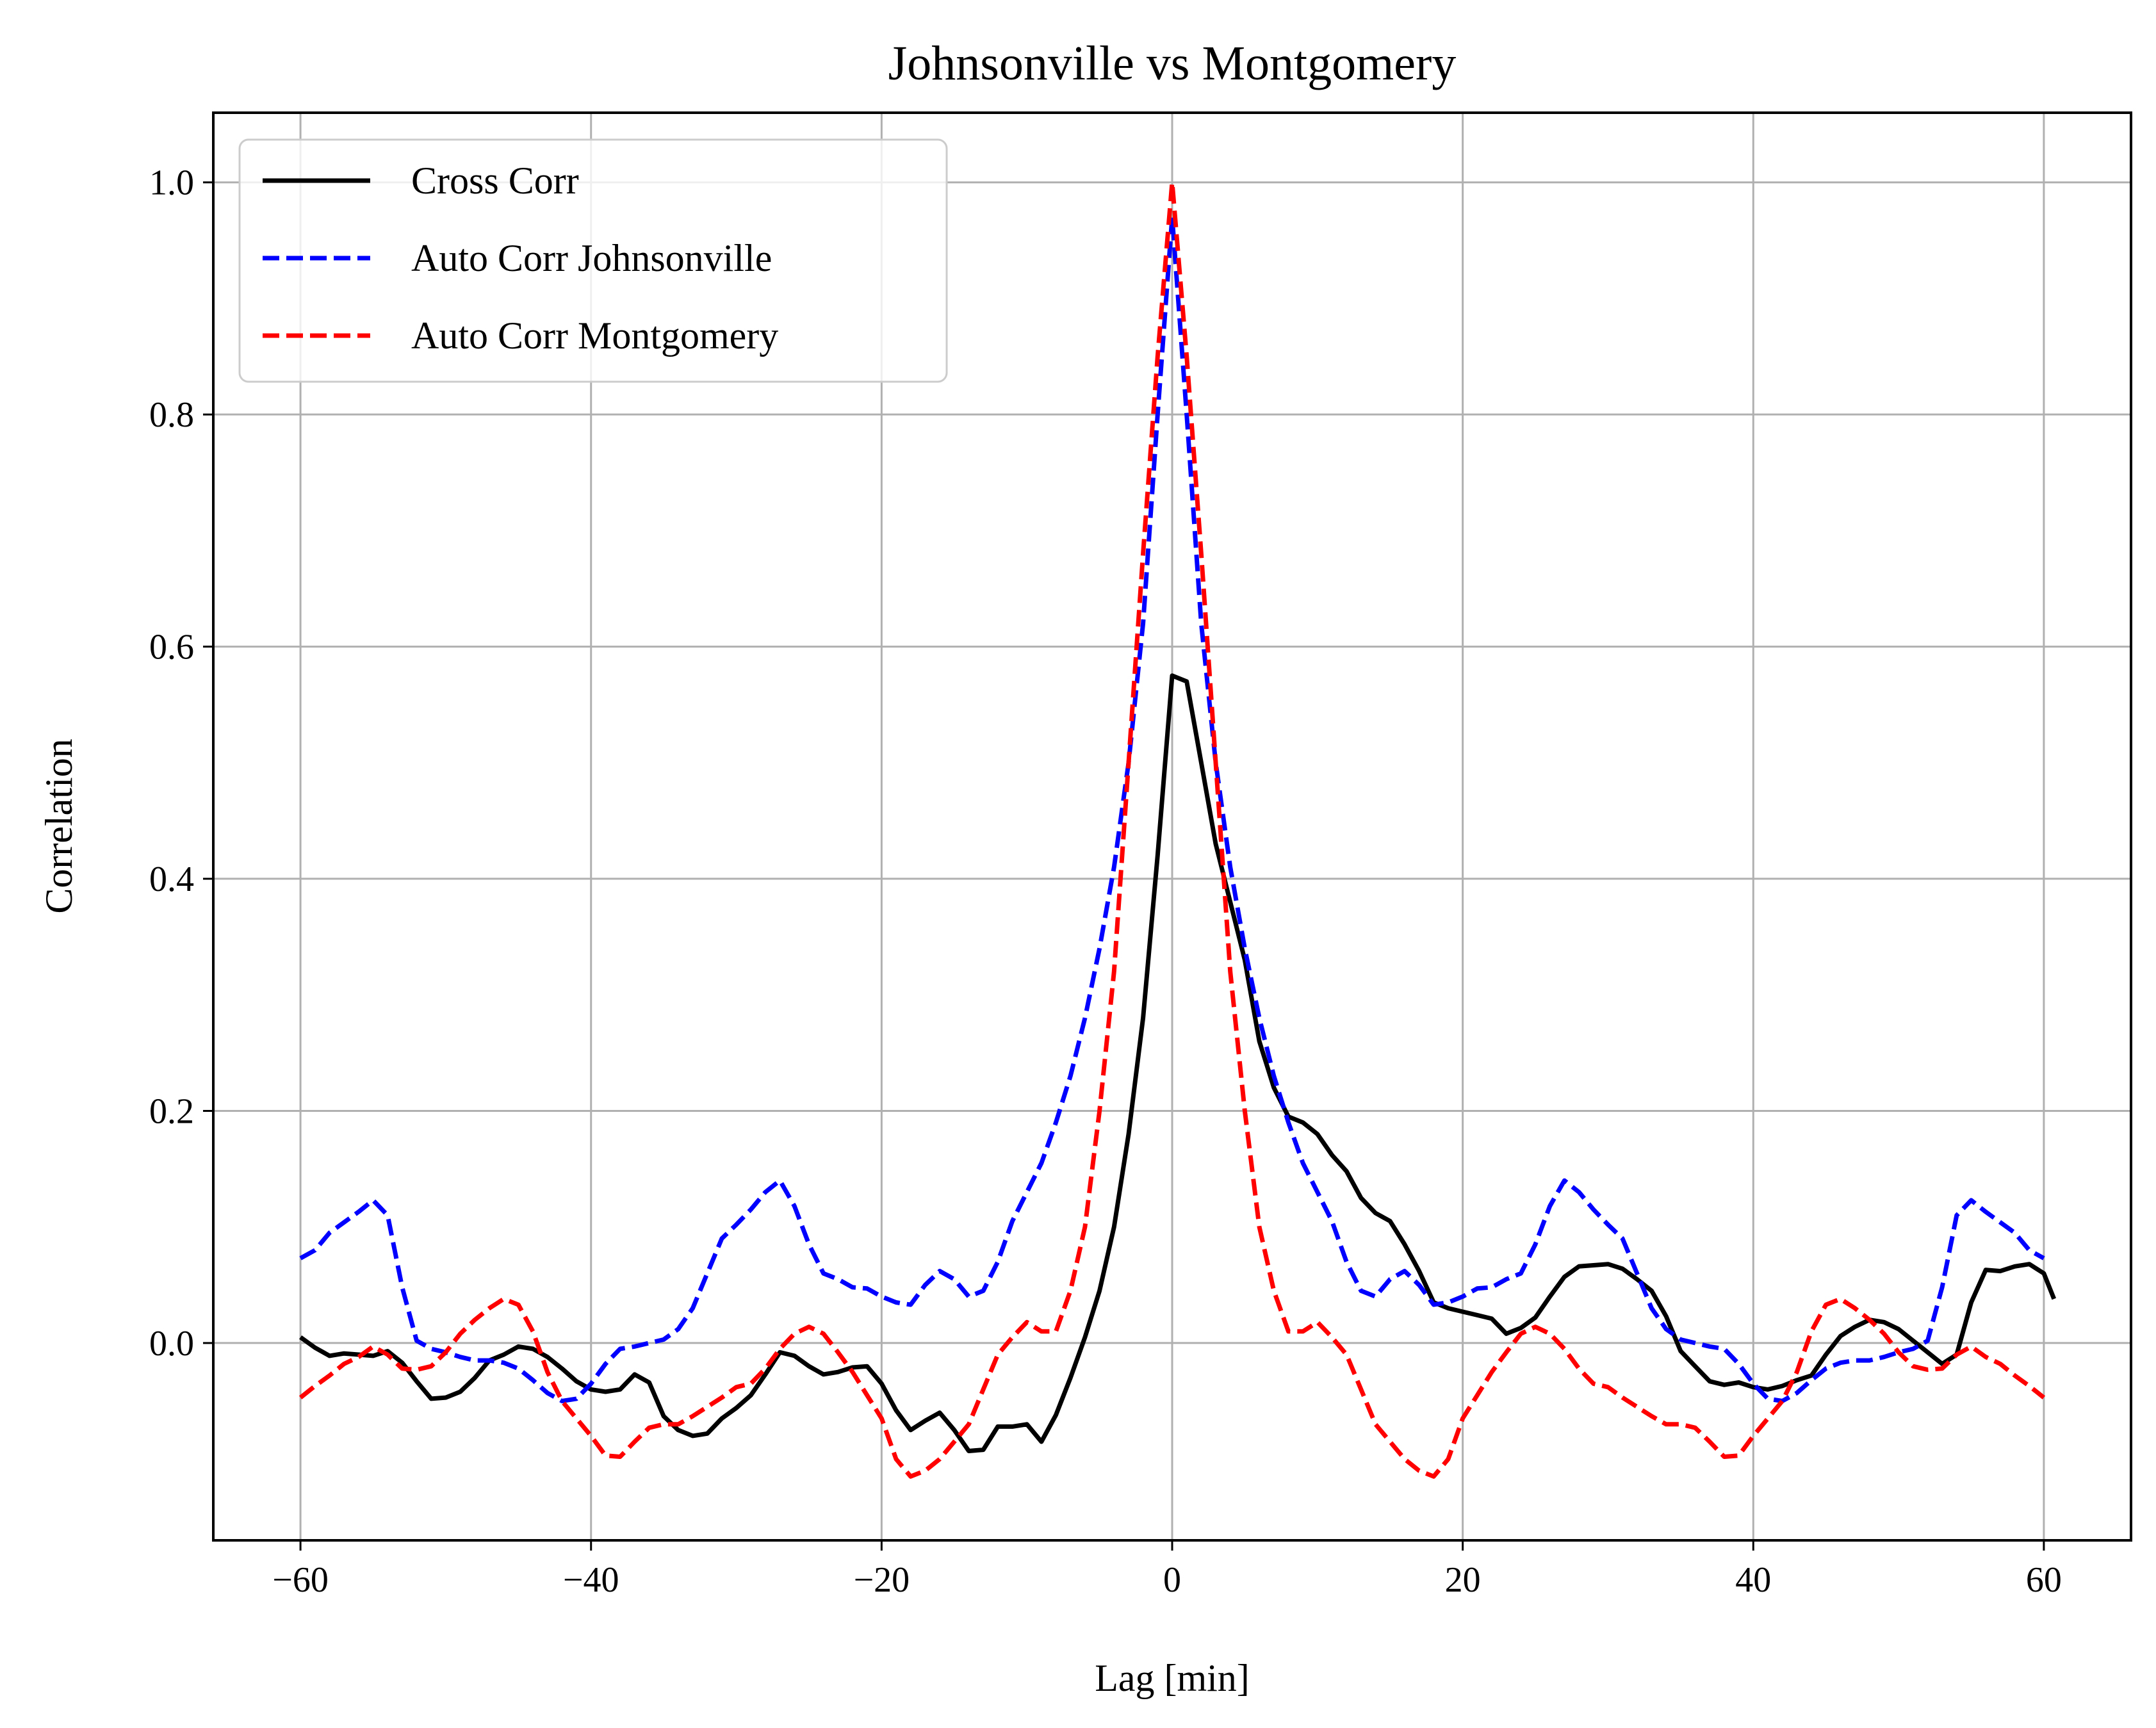 Image resolution: width=2156 pixels, height=1728 pixels. I want to click on chart-title: Johnsonville vs Montgomery, so click(1172, 63).